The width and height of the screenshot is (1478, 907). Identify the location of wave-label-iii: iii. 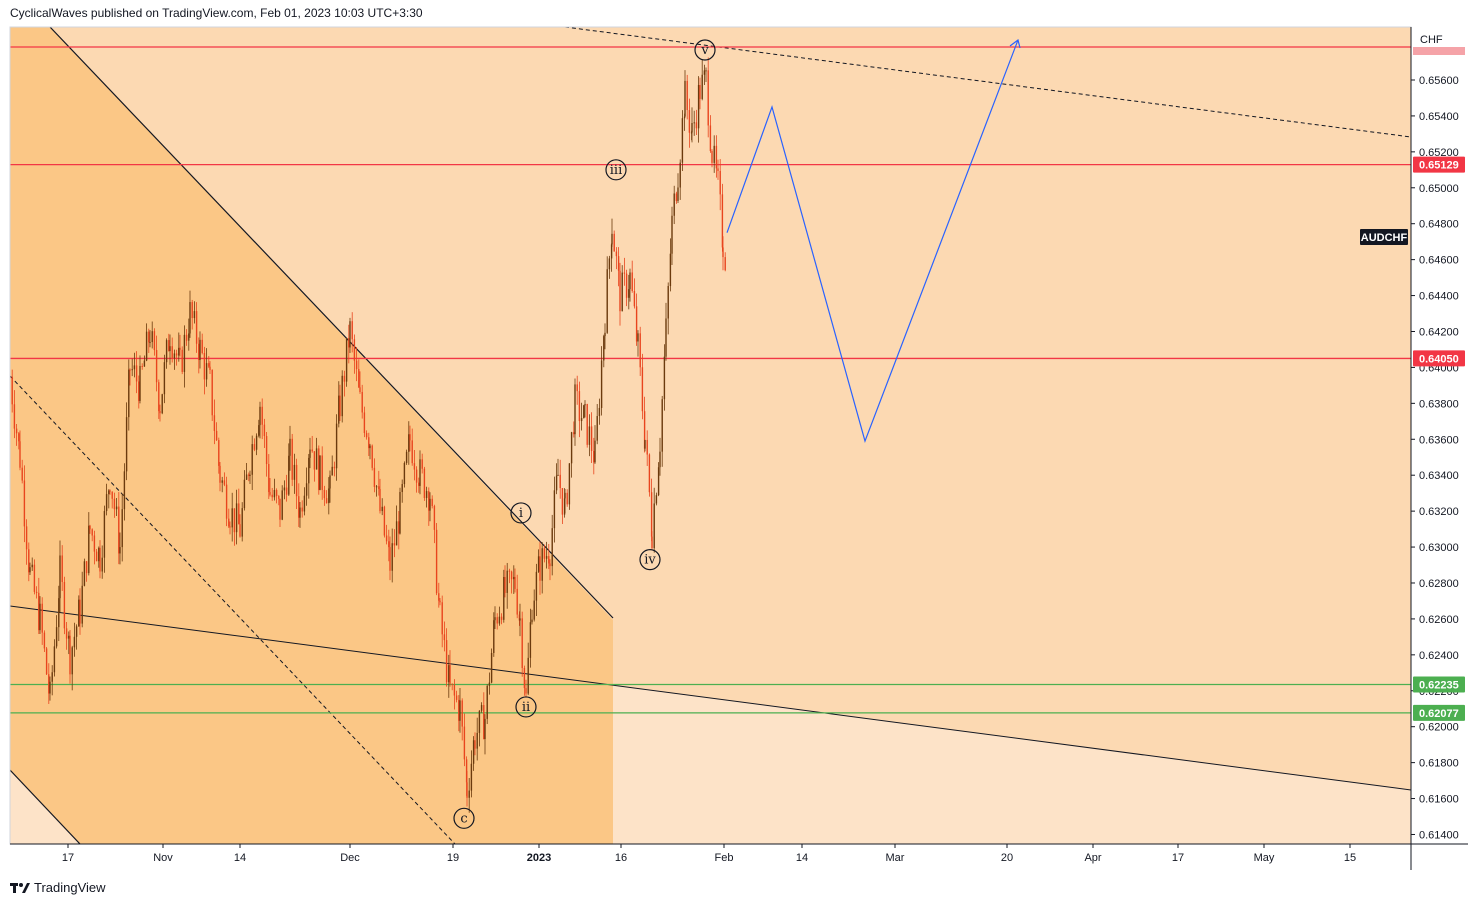
(616, 170).